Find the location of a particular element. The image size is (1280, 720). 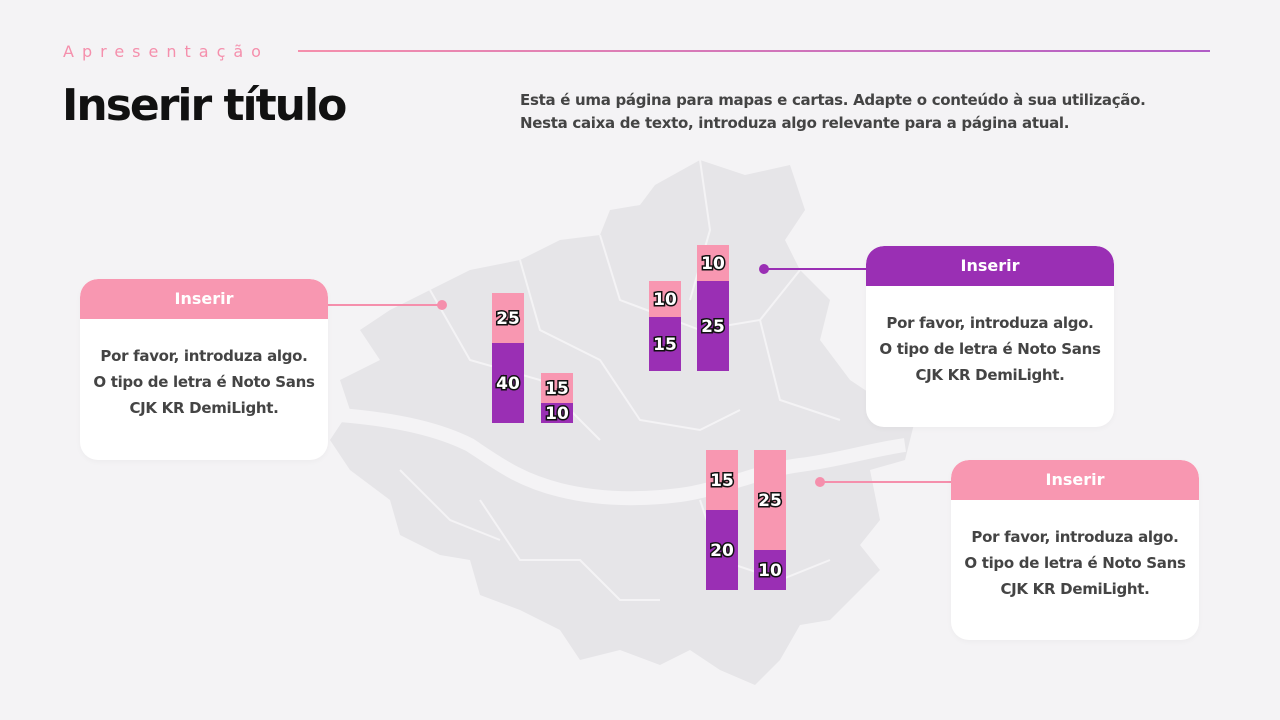

segment-label: 40 is located at coordinates (508, 384).